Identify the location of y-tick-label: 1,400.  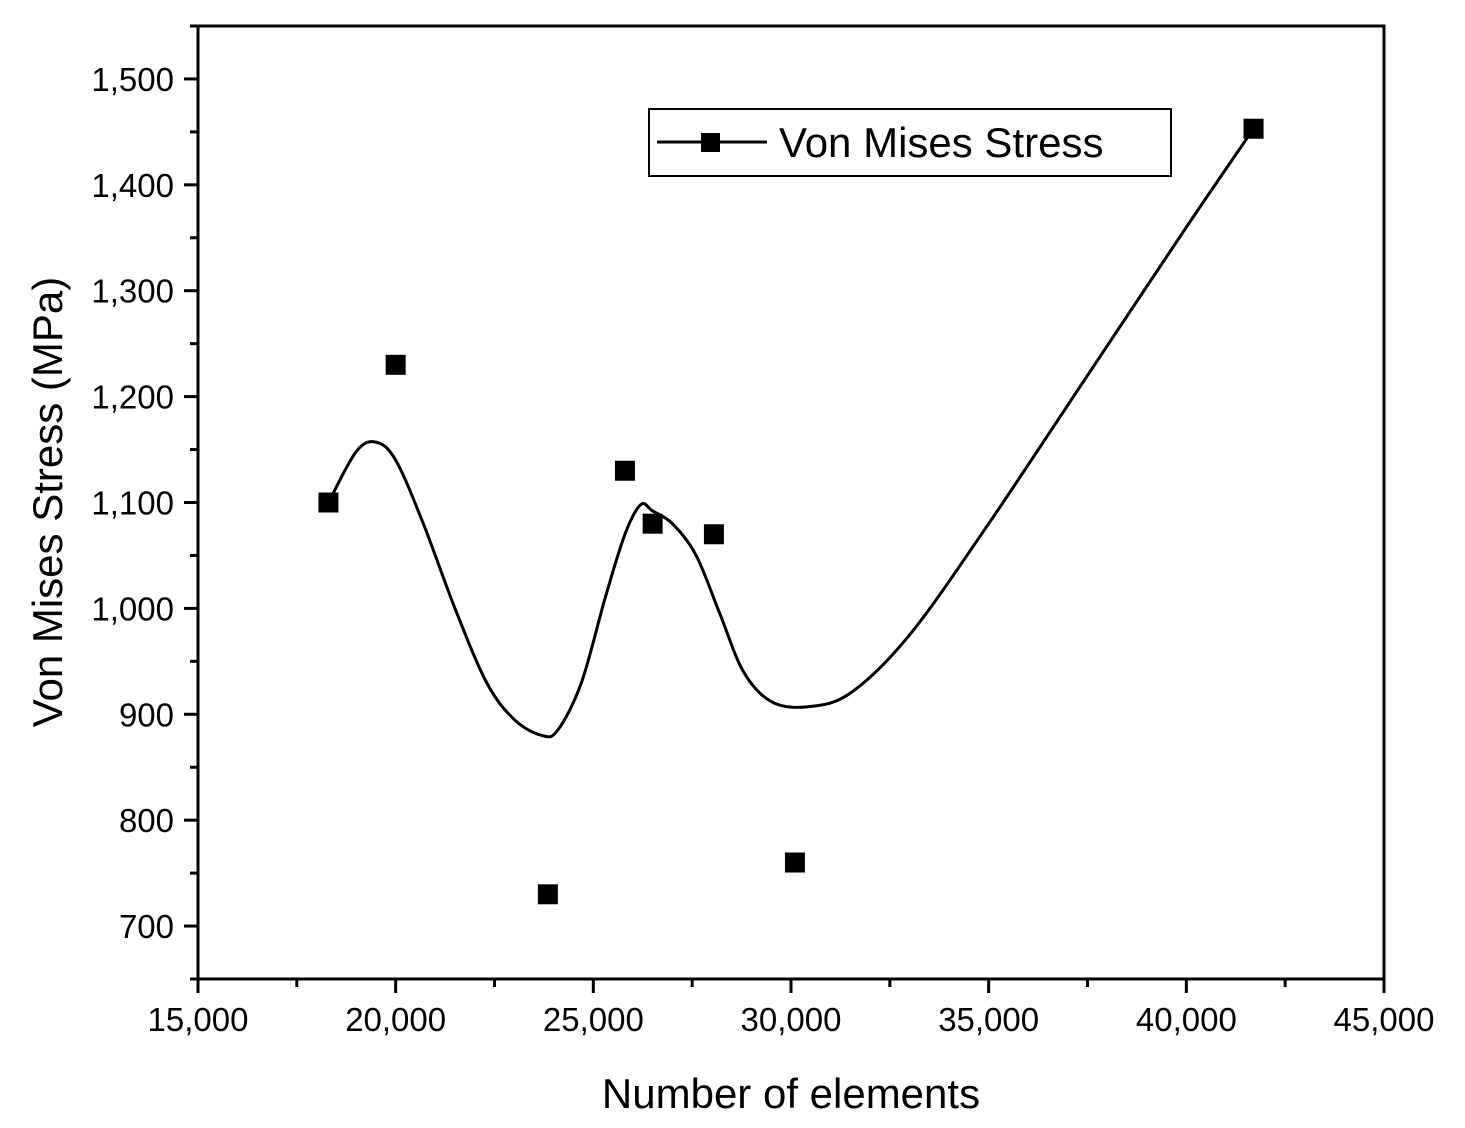
(132, 185).